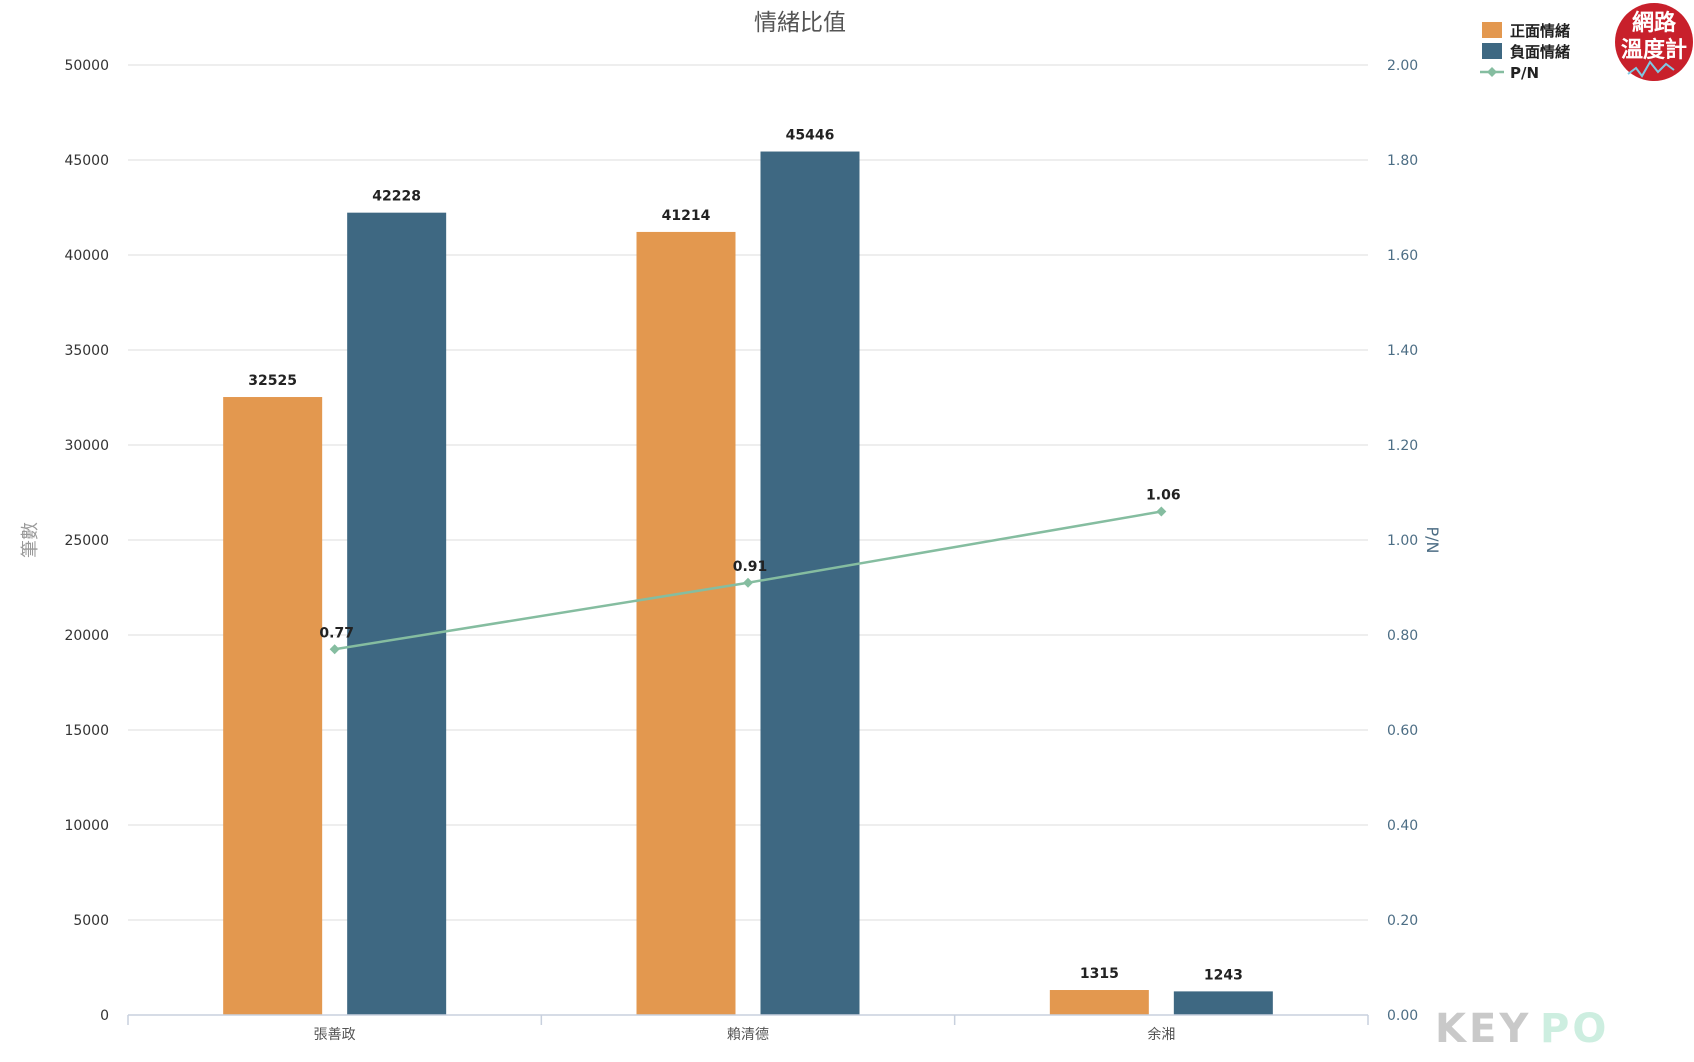  Describe the element at coordinates (86, 636) in the screenshot. I see `left-tick-label: 20000` at that location.